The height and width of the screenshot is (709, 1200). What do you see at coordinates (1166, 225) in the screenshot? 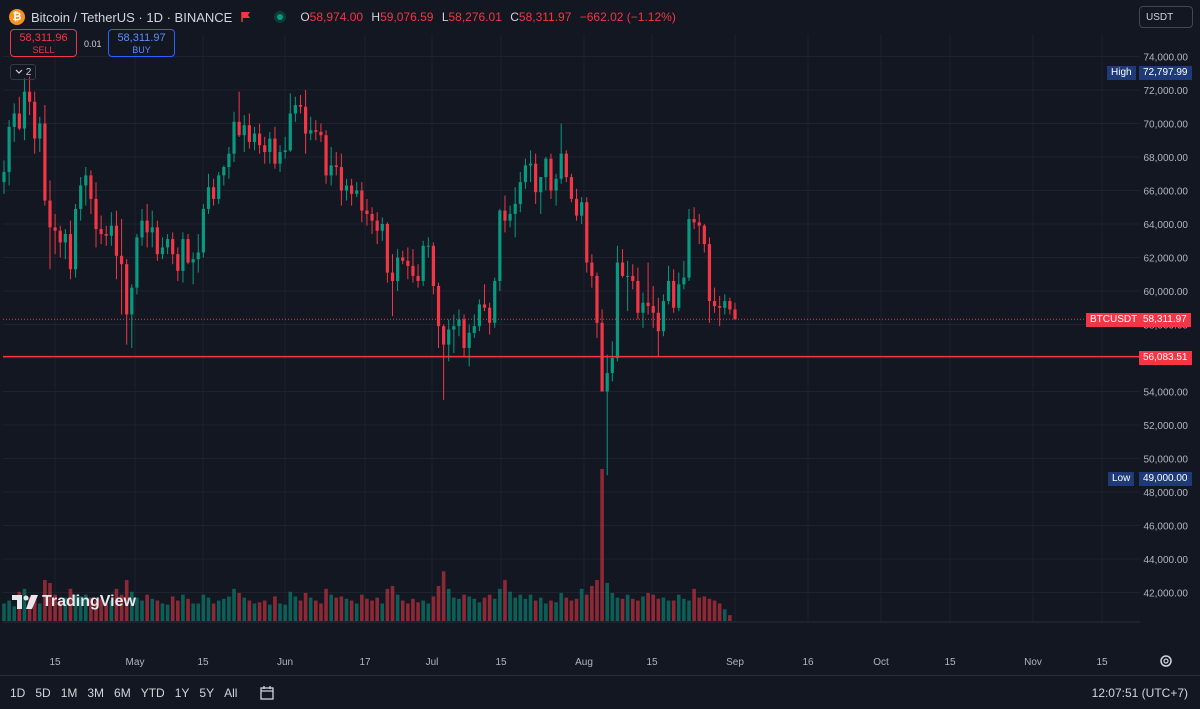
I see `price-tick-label: 64,000.00` at bounding box center [1166, 225].